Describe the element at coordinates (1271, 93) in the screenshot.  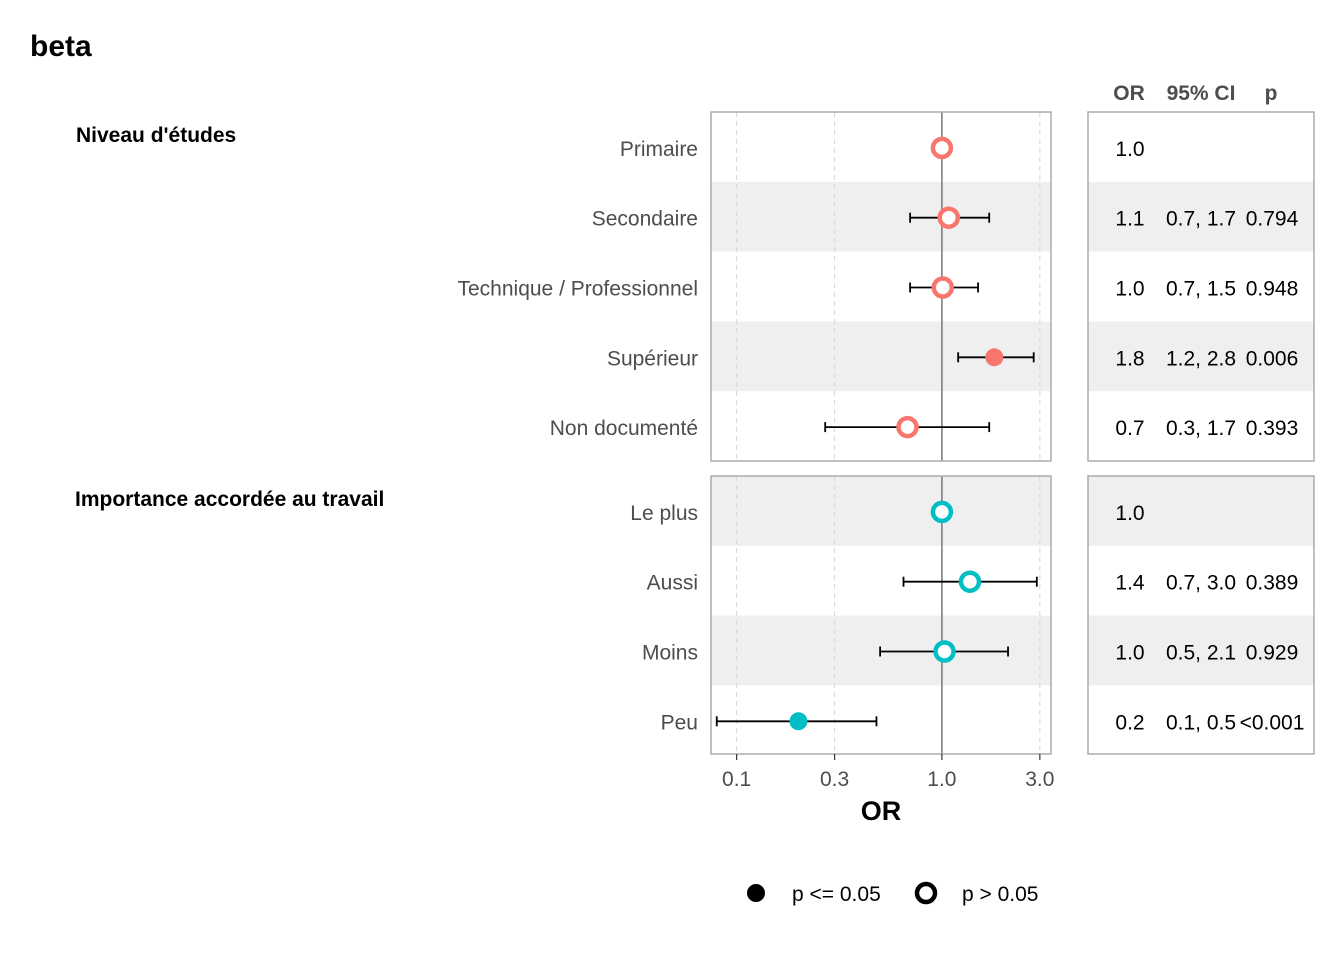
I see `table-header-p: p` at that location.